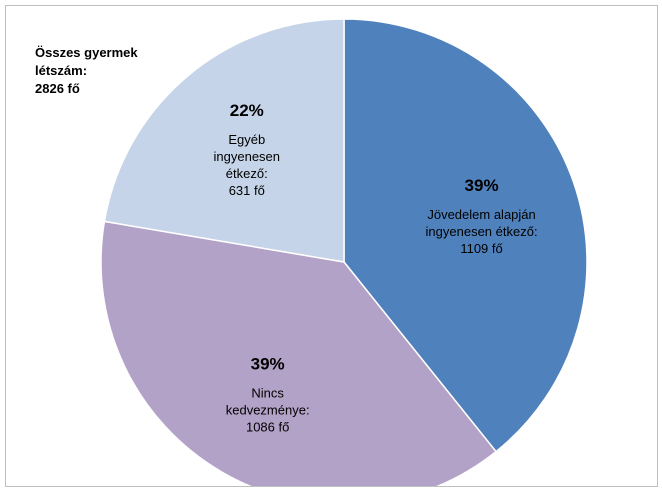 Image resolution: width=663 pixels, height=492 pixels. What do you see at coordinates (247, 173) in the screenshot?
I see `slice-3-label-line-3: étkező:` at bounding box center [247, 173].